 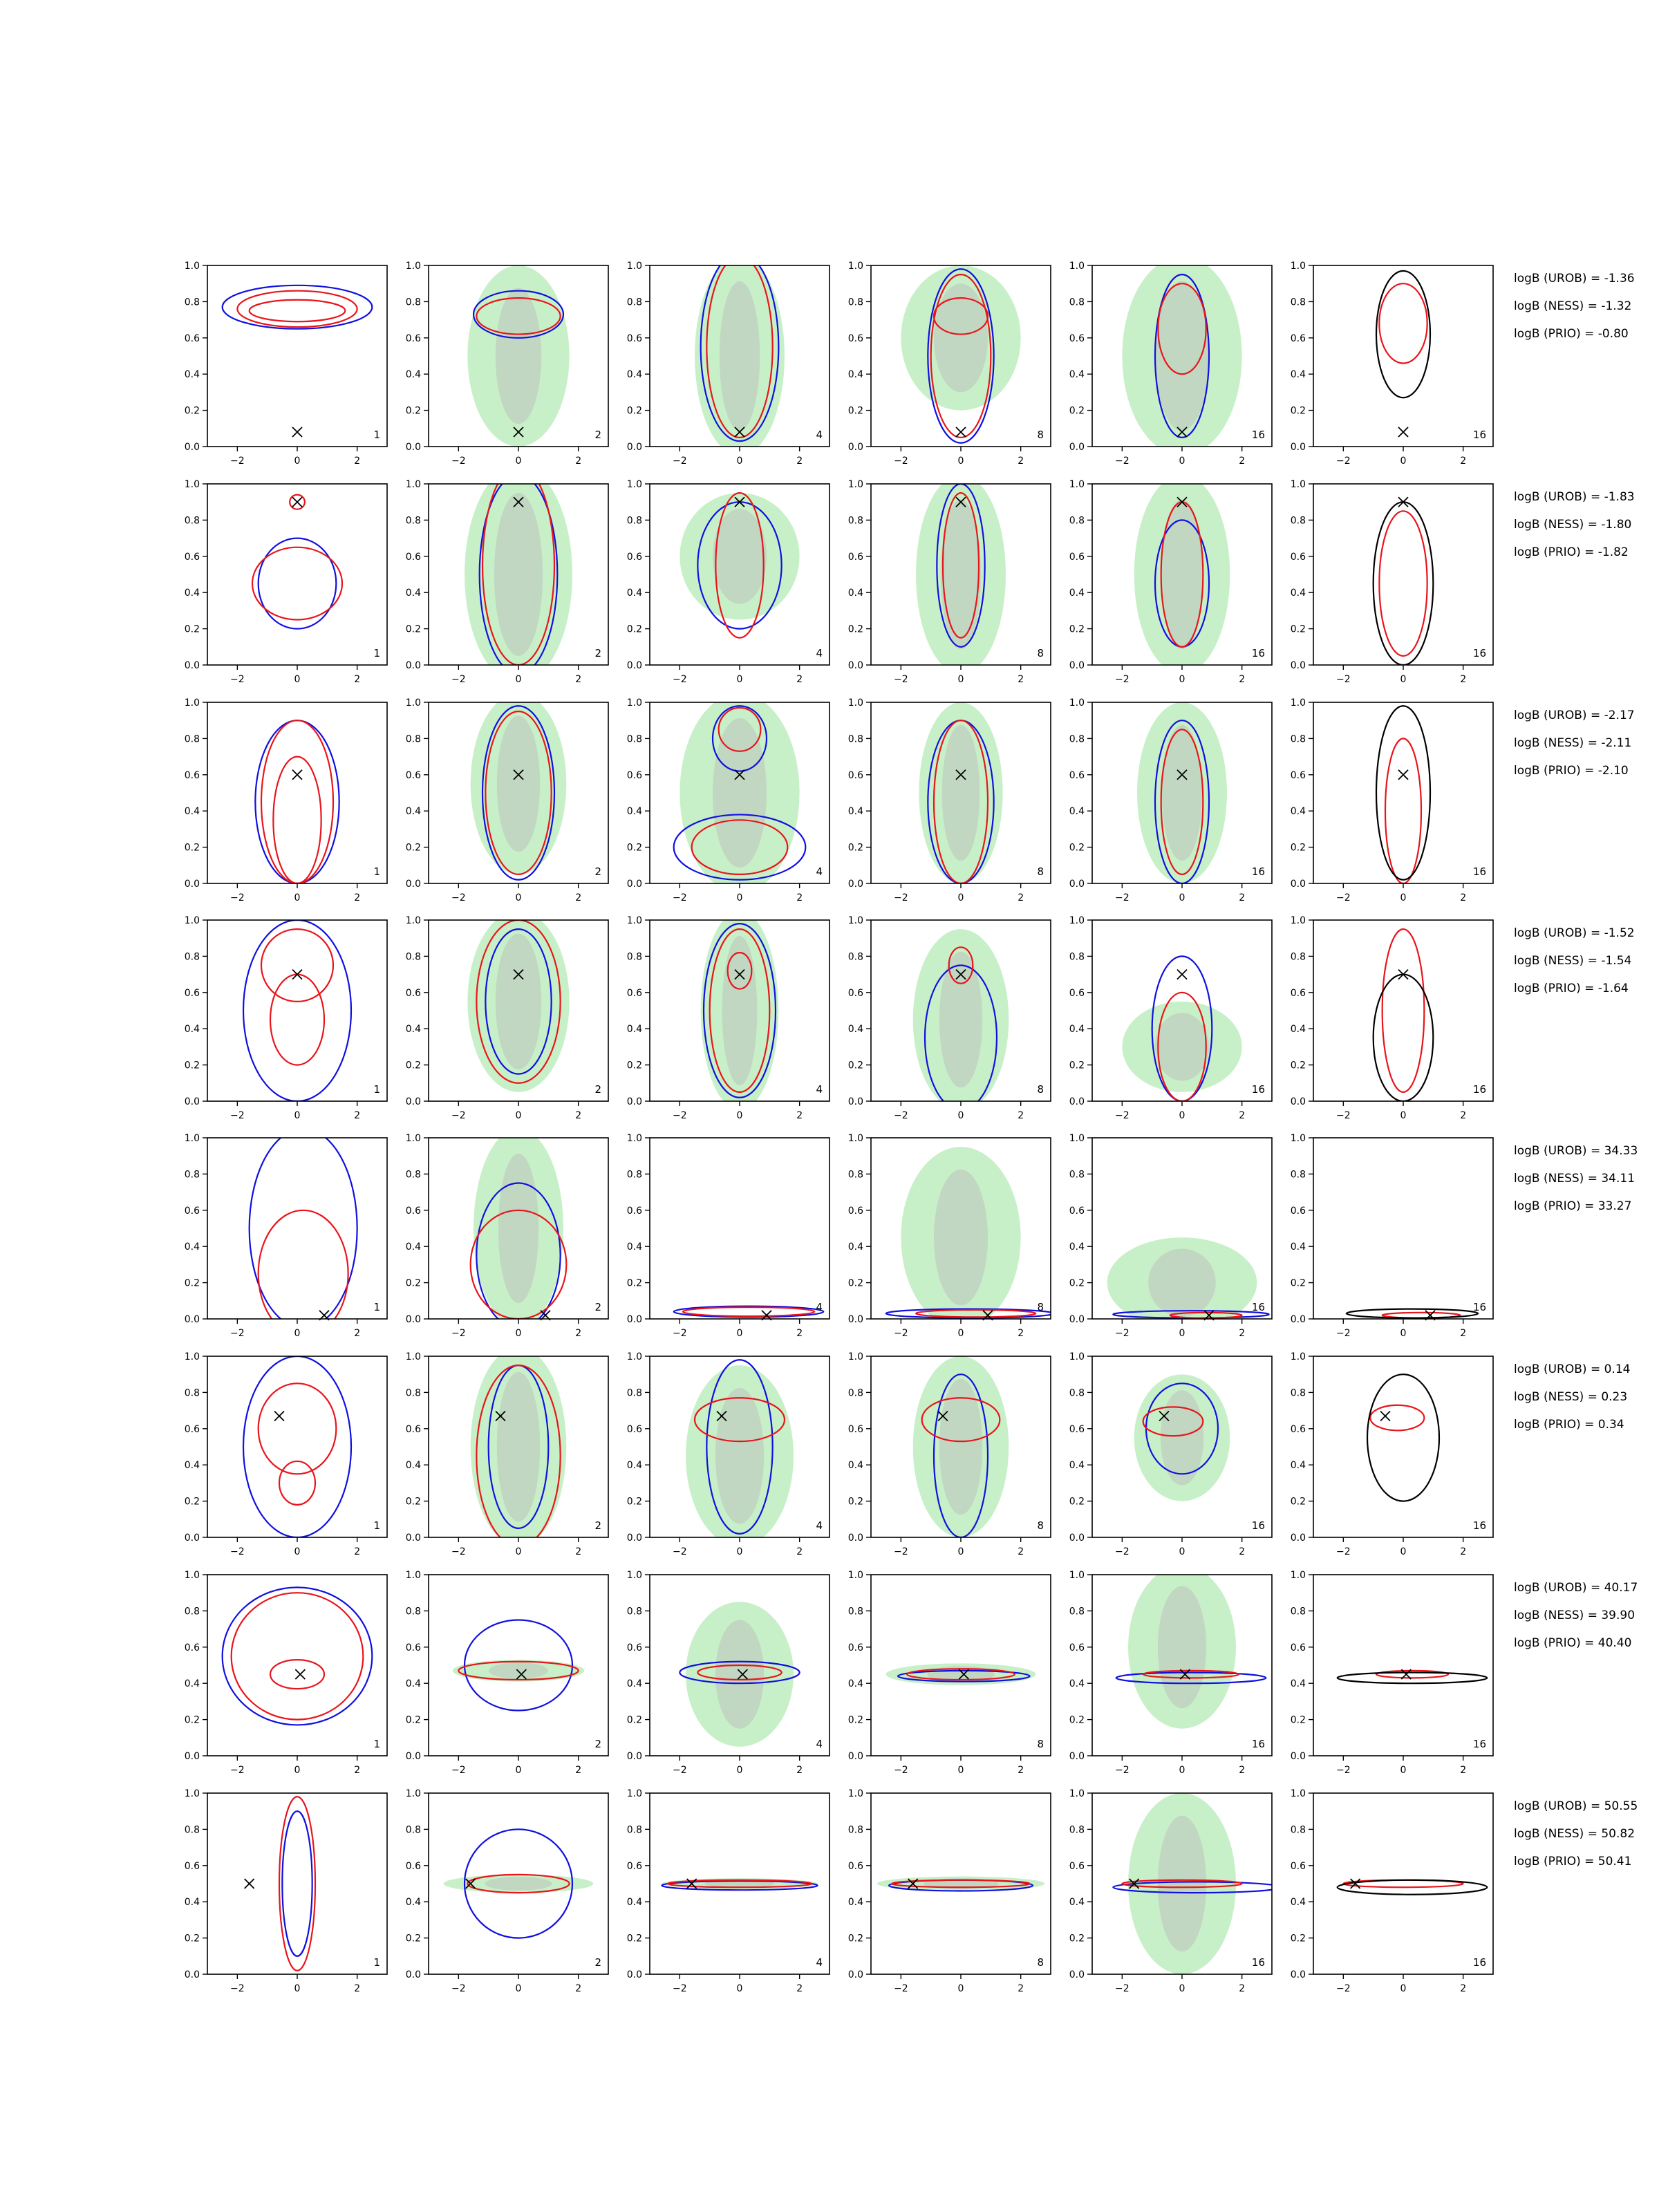 What do you see at coordinates (1574, 279) in the screenshot?
I see `logb-annotation: logB (UROB) = -1.36` at bounding box center [1574, 279].